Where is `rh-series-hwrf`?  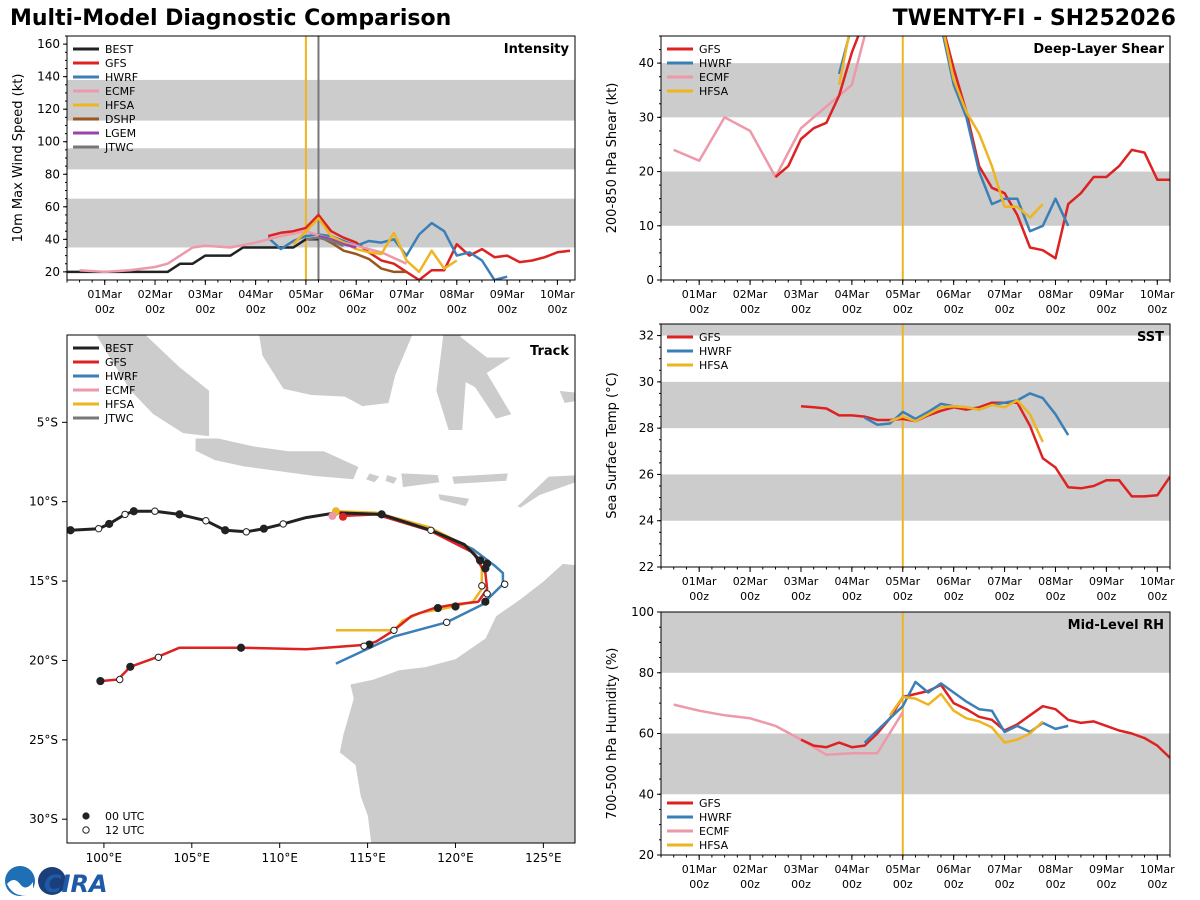 rh-series-hwrf is located at coordinates (966, 712).